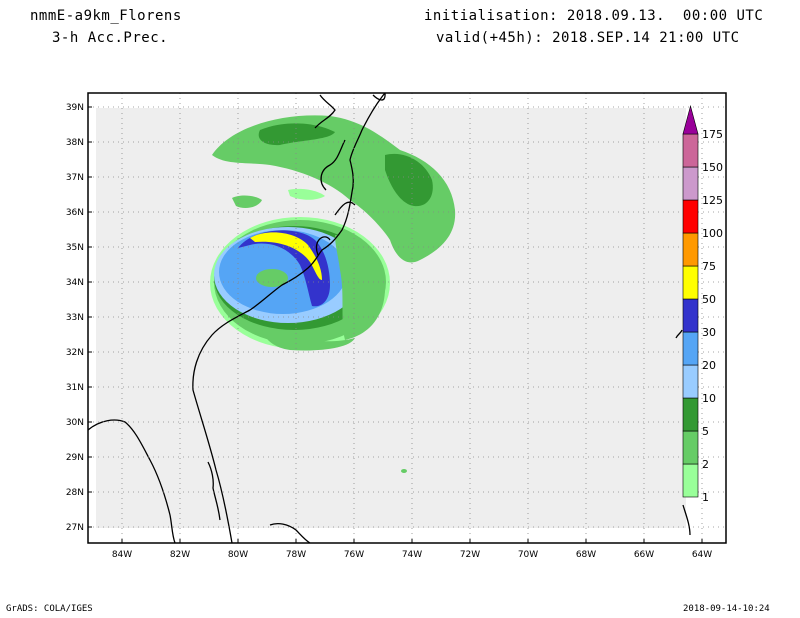  Describe the element at coordinates (712, 200) in the screenshot. I see `colorbar-label: 125` at that location.